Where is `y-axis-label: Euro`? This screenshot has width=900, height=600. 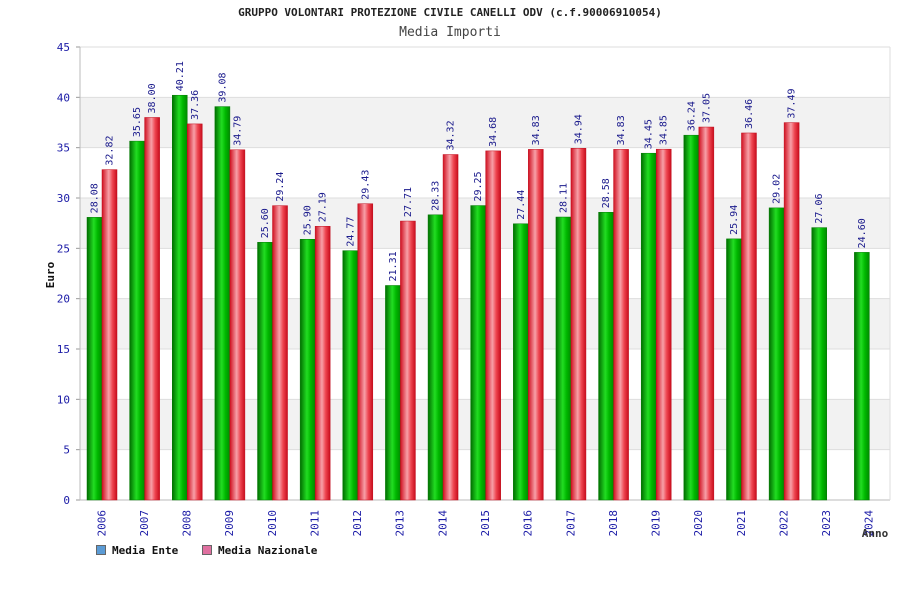 y-axis-label: Euro is located at coordinates (50, 274).